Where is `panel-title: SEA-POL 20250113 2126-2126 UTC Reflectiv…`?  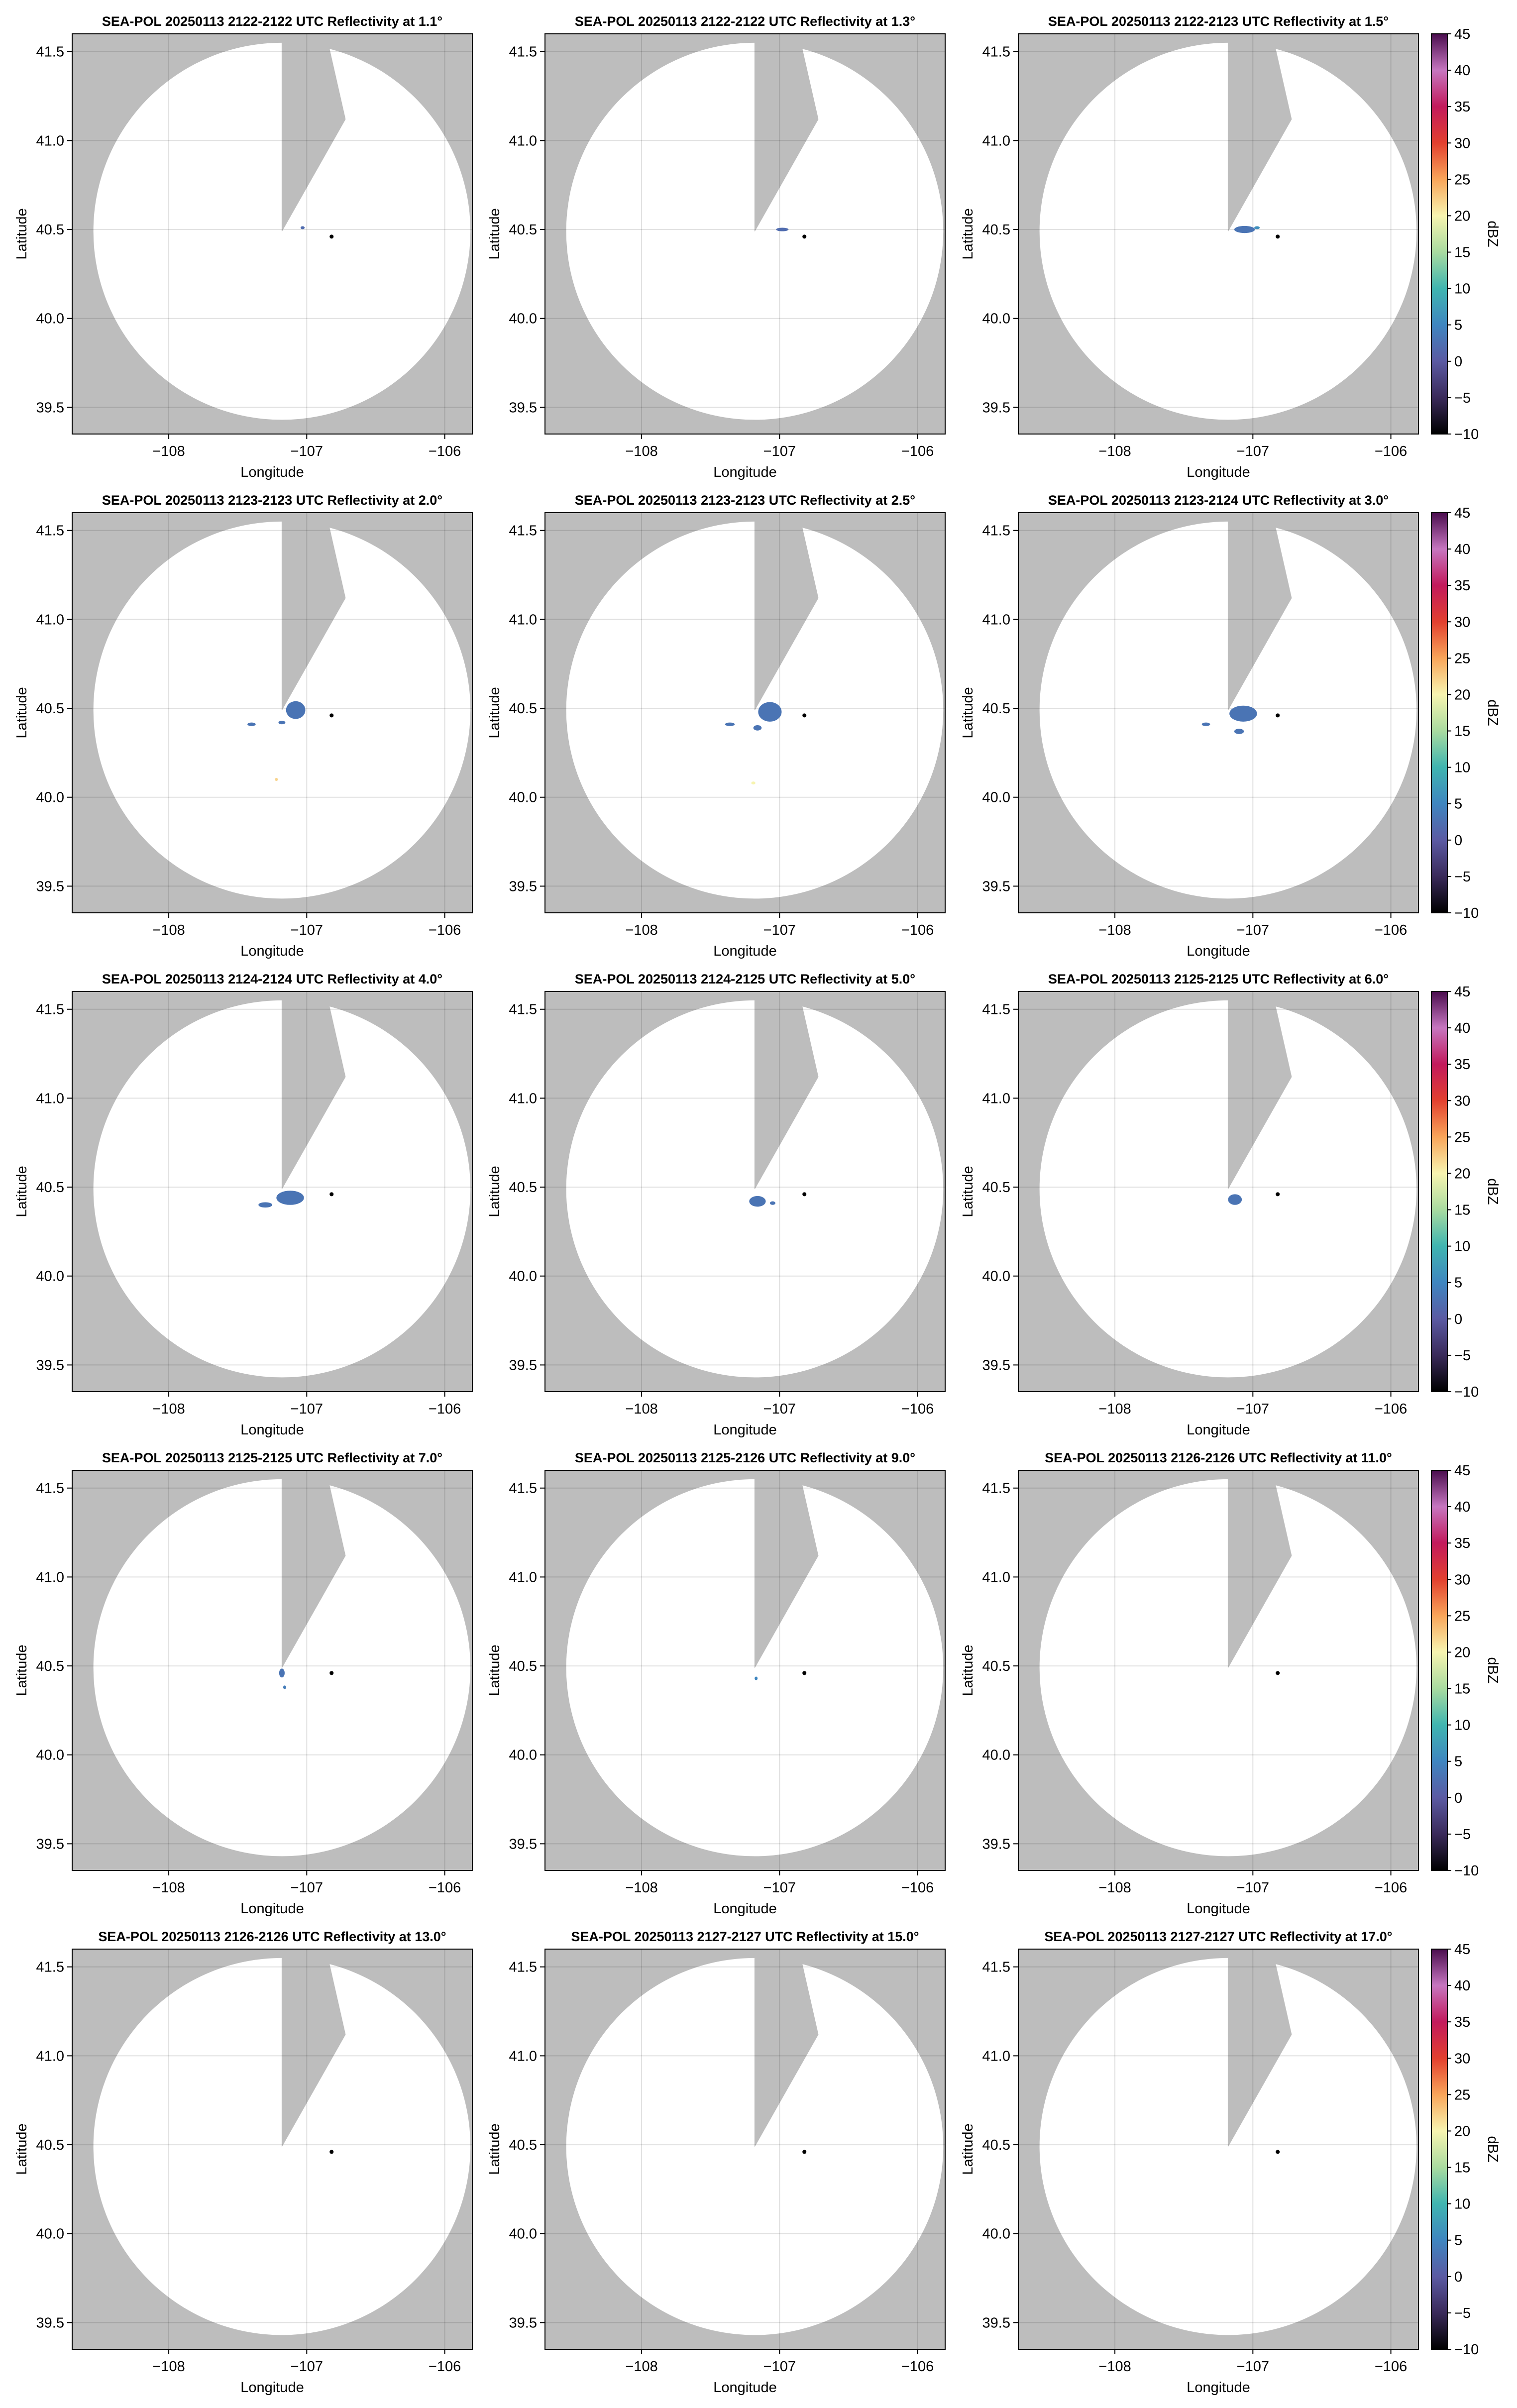 panel-title: SEA-POL 20250113 2126-2126 UTC Reflectiv… is located at coordinates (272, 1936).